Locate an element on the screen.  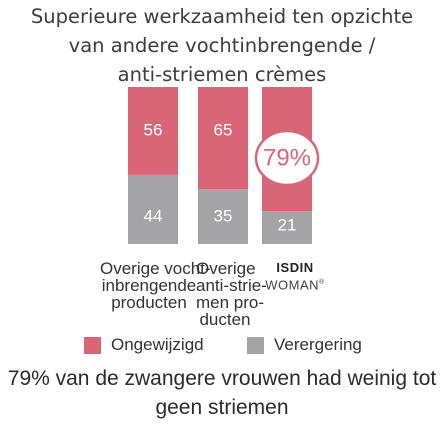
x-label-overige-vochtinbrengende: Overige vocht- inbrengende producten is located at coordinates (155, 285).